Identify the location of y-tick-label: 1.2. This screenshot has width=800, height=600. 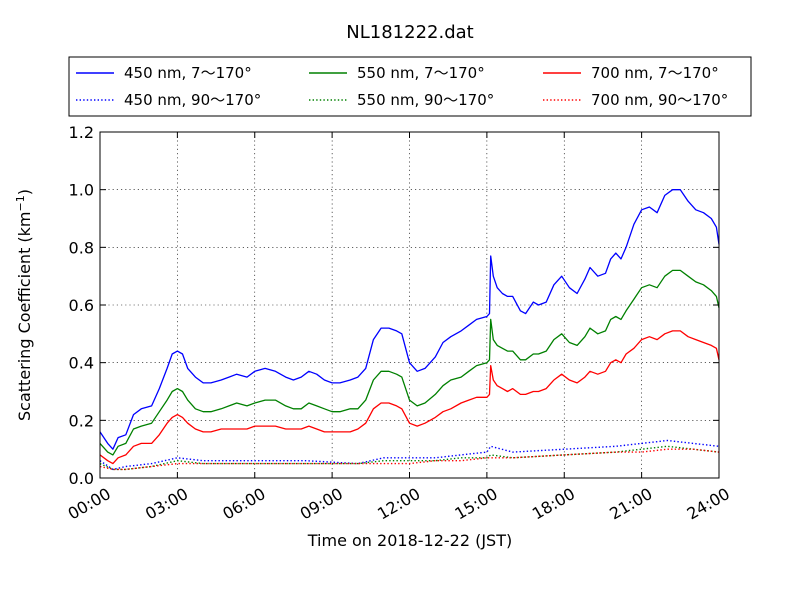
(81, 132).